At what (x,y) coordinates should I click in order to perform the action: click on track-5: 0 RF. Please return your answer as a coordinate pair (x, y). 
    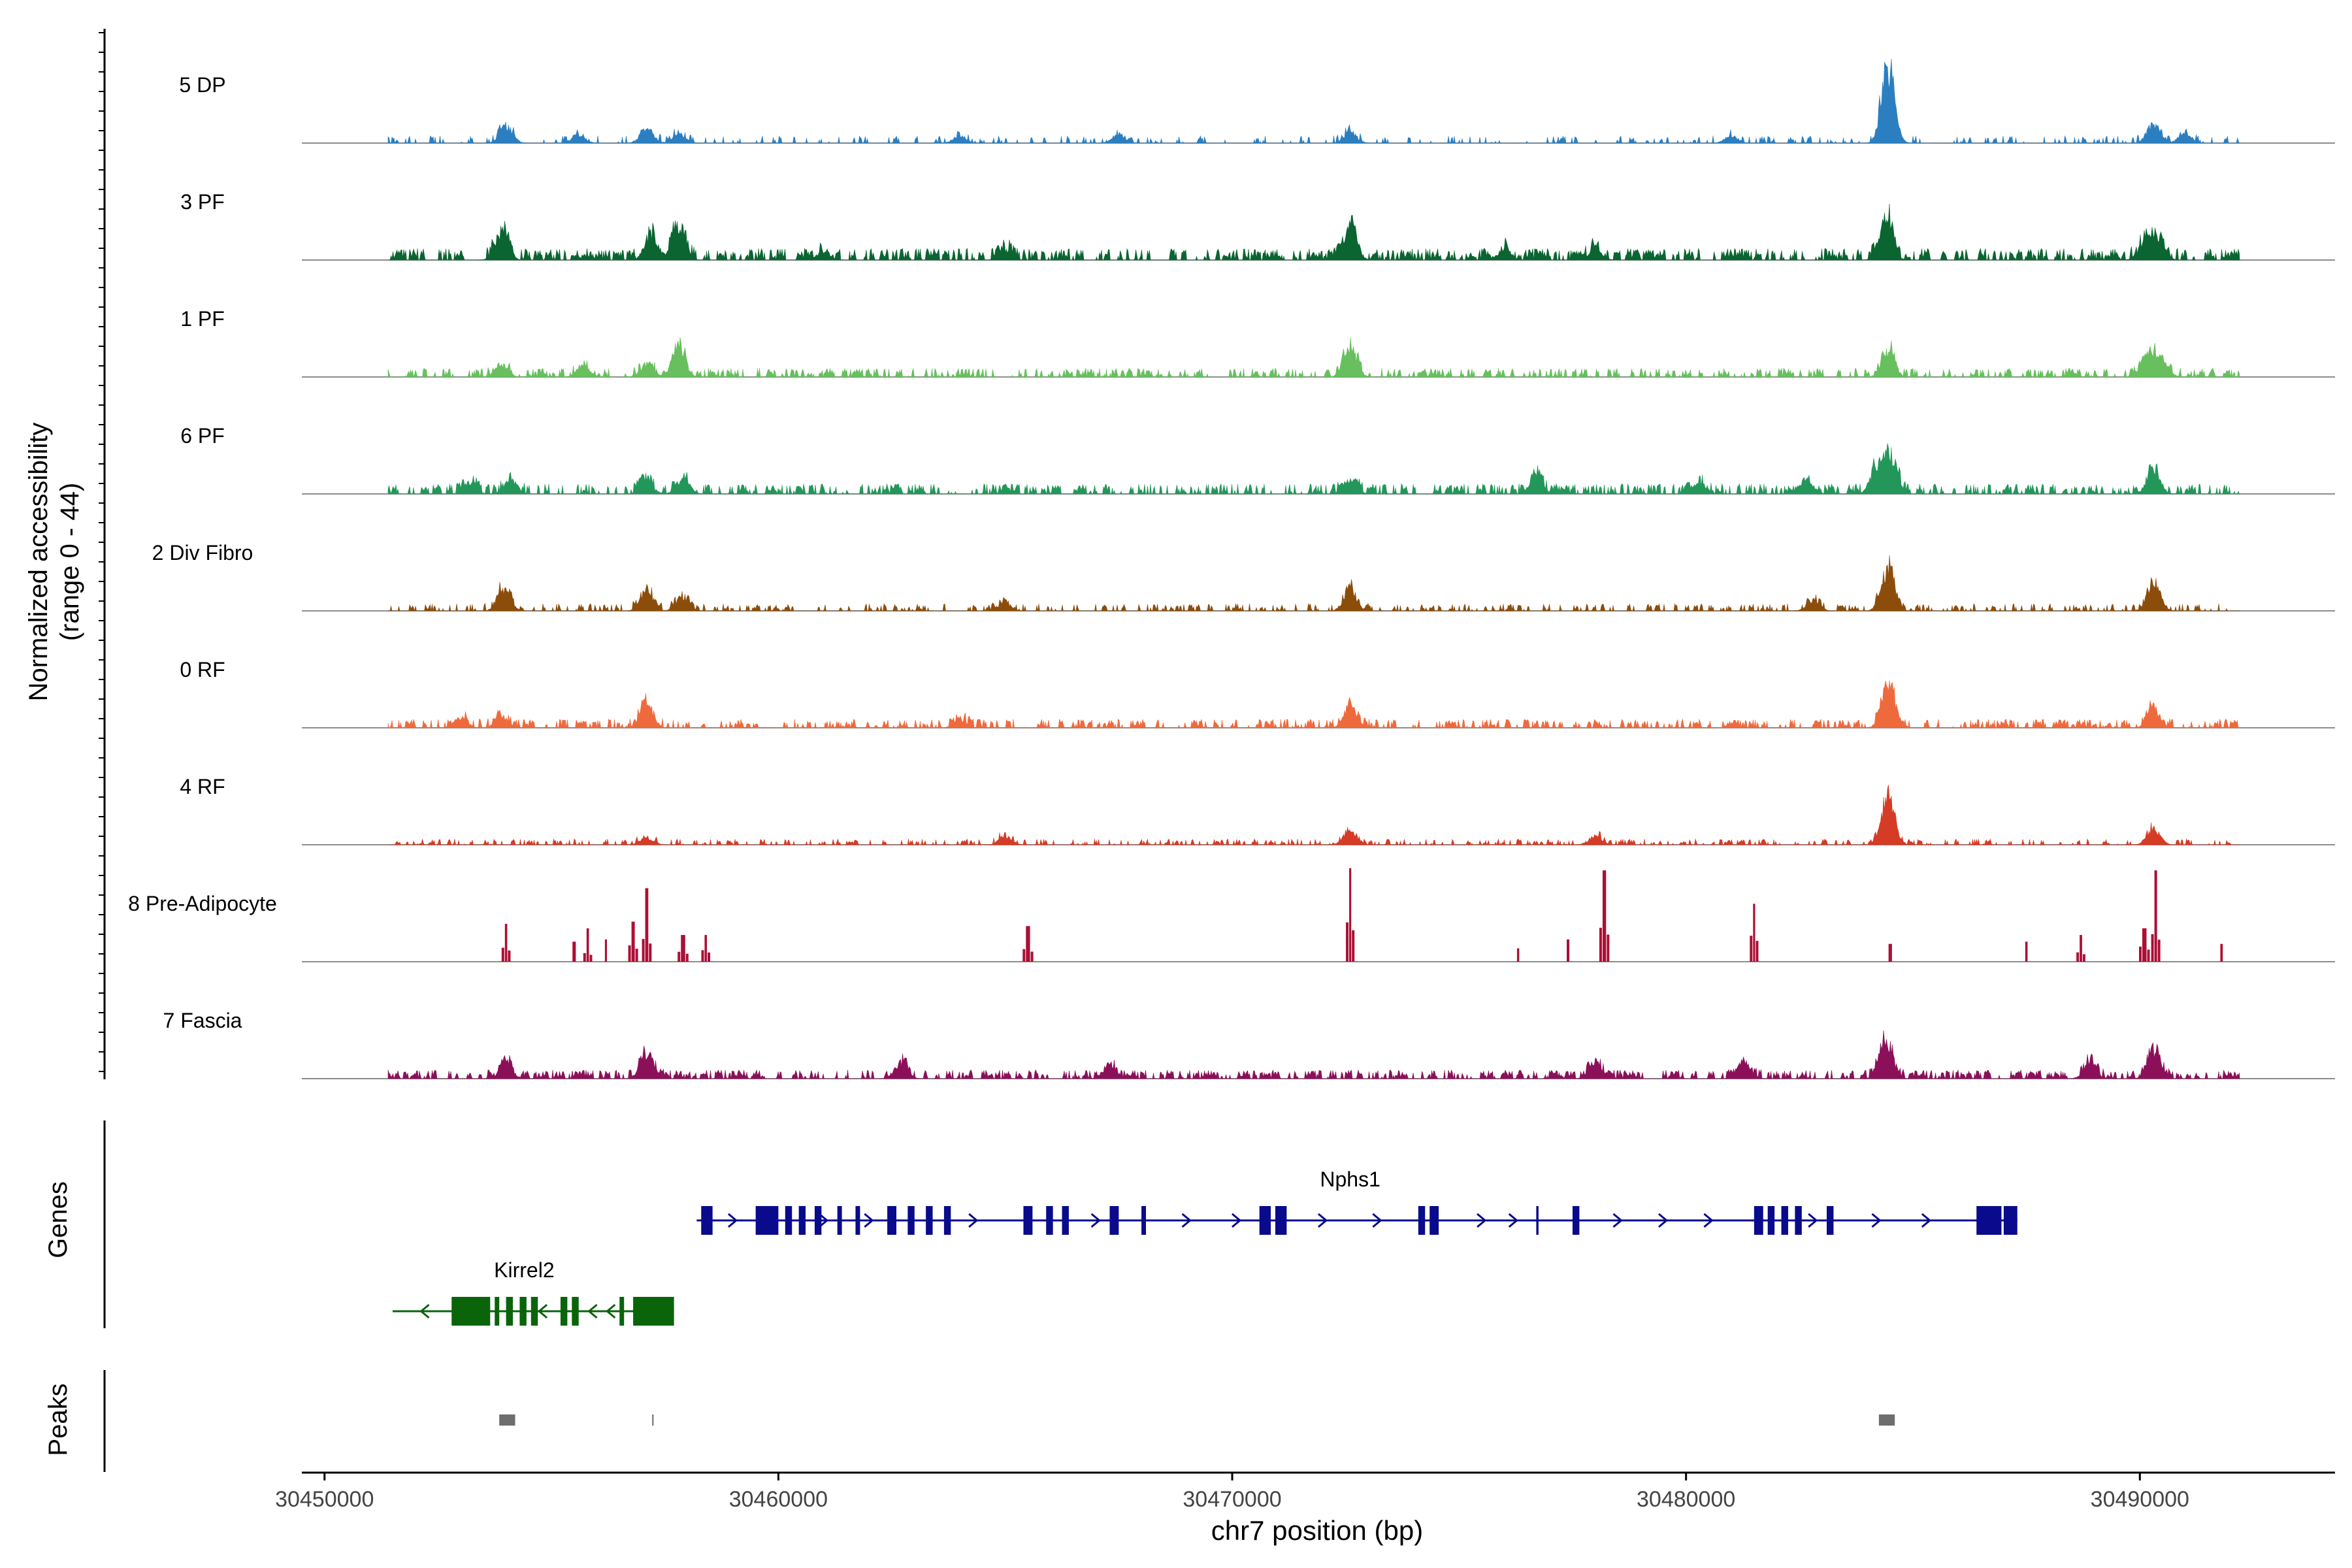
    Looking at the image, I should click on (1257, 693).